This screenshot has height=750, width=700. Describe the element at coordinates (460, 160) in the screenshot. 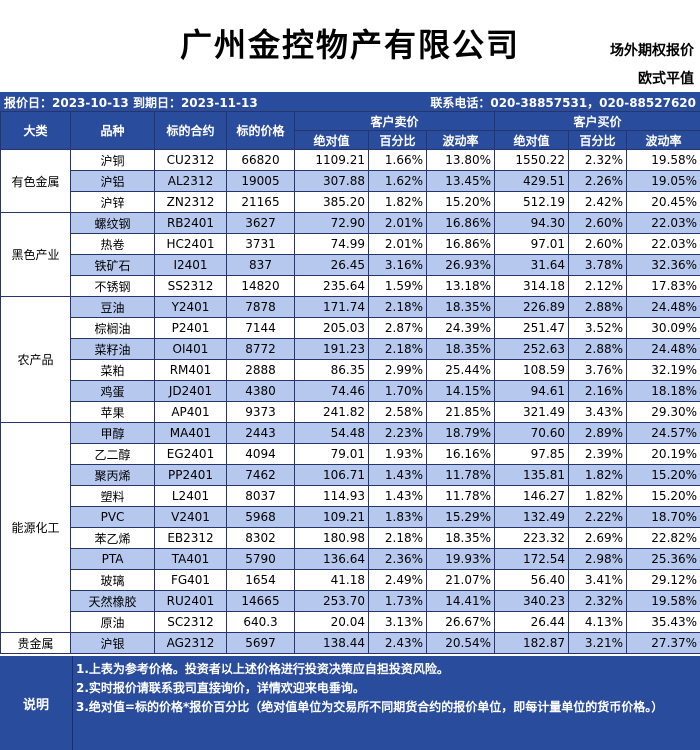

I see `sell-vol-cell: 13.80%` at that location.